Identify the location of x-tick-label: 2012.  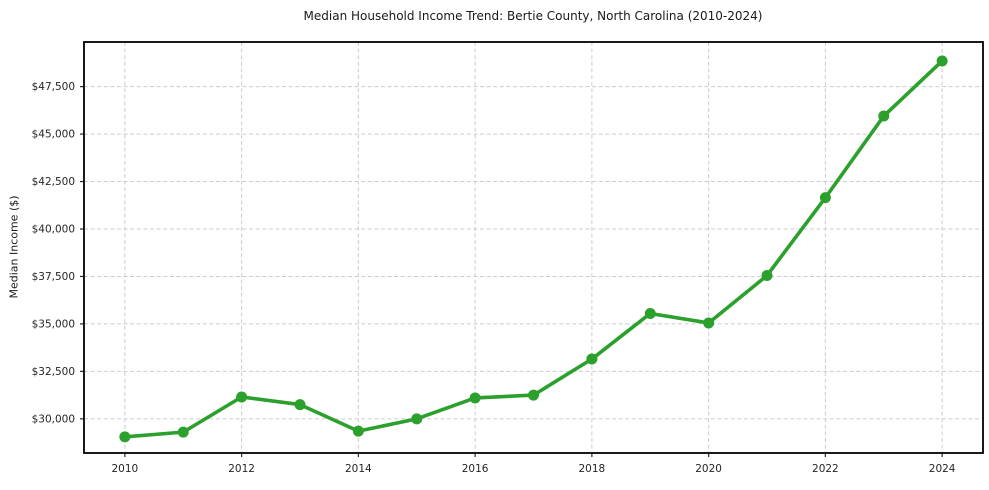
(241, 469).